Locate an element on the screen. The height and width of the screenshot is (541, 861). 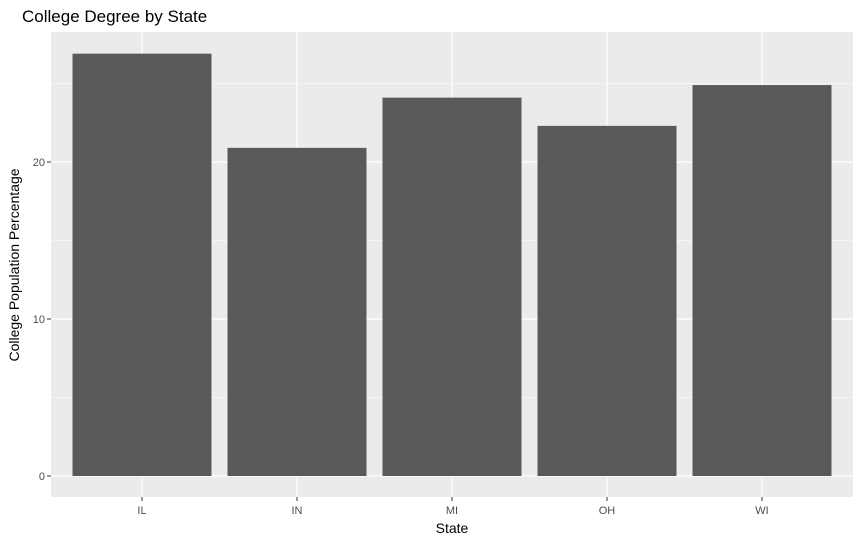
x-tick-label: MI is located at coordinates (452, 511).